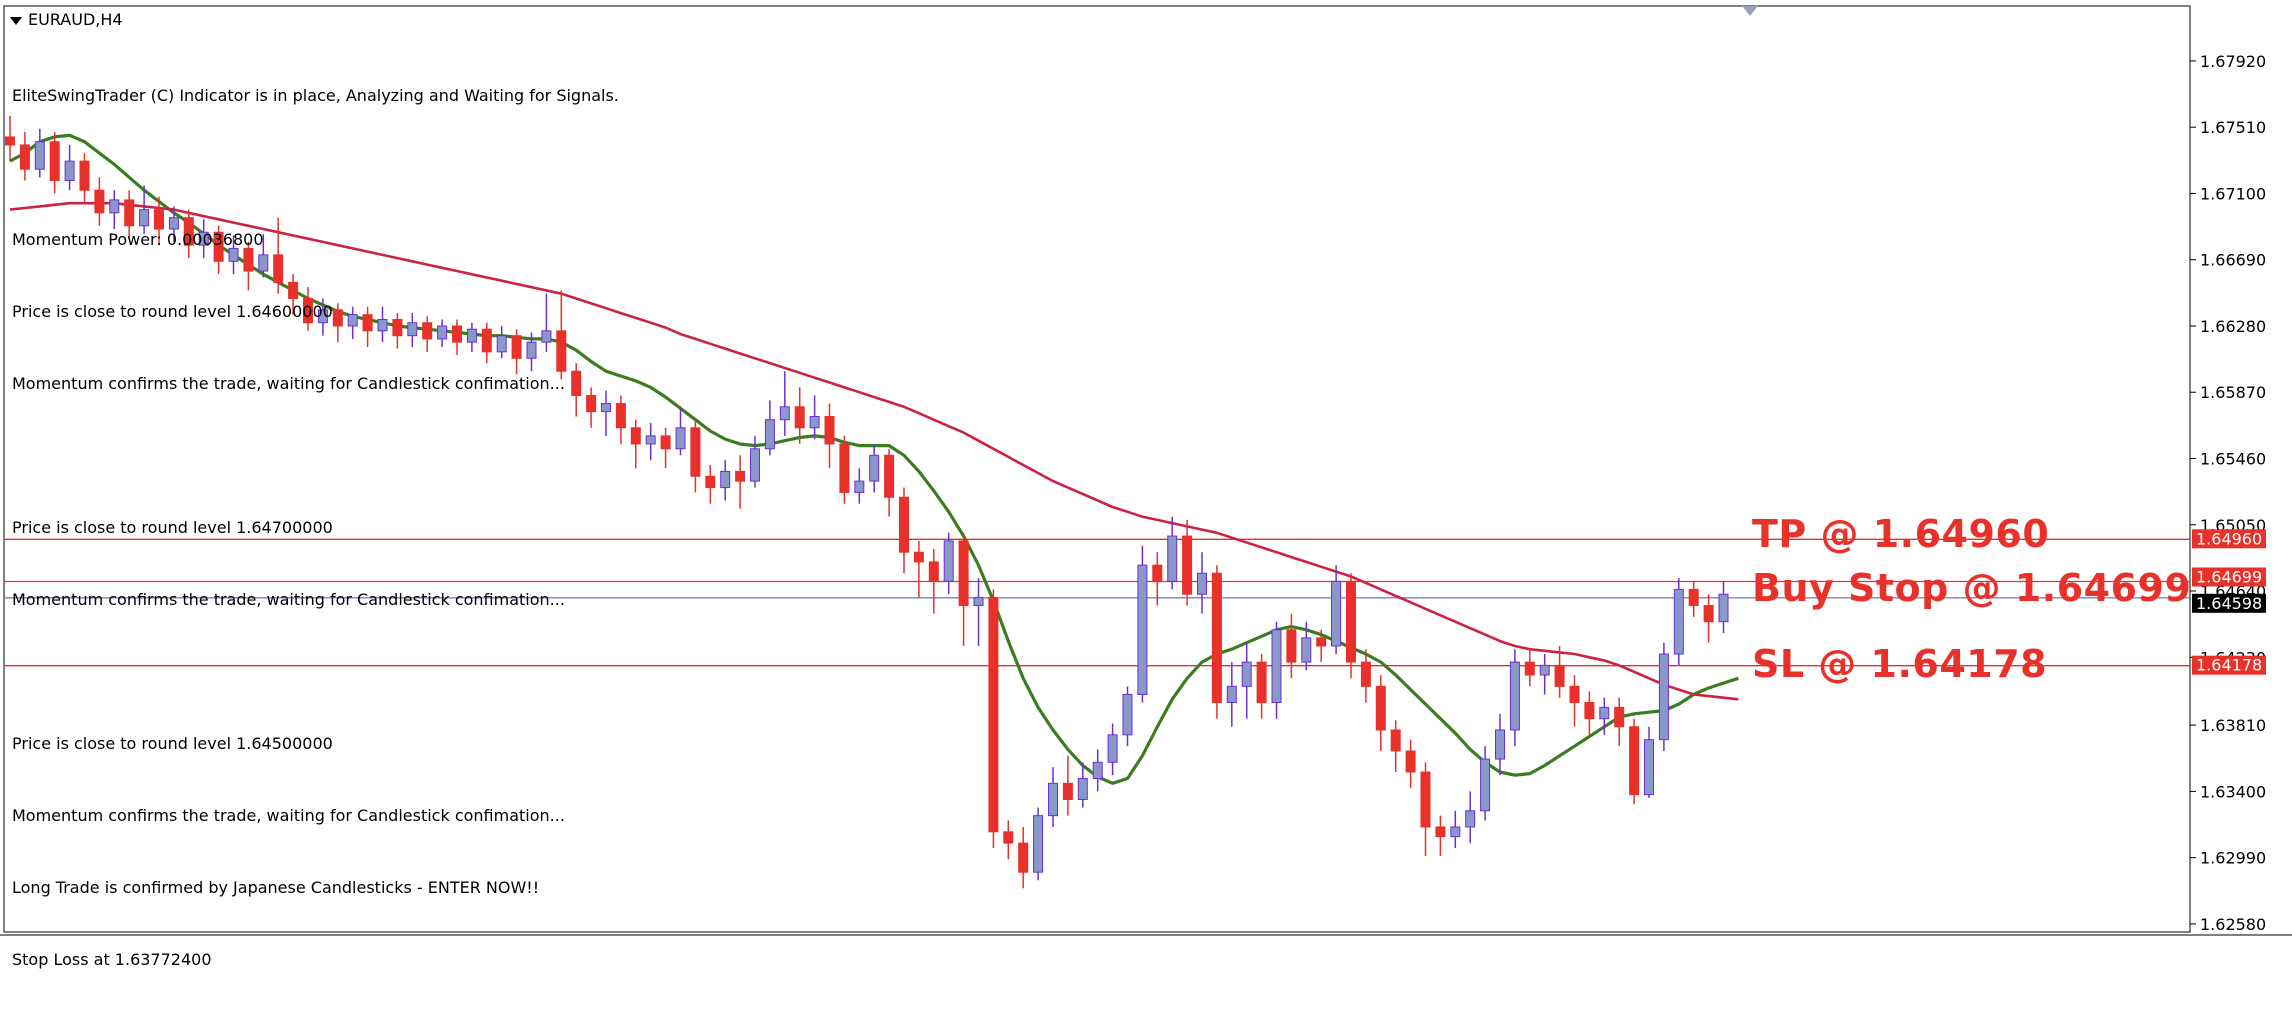 Image resolution: width=2292 pixels, height=1020 pixels. What do you see at coordinates (1900, 664) in the screenshot?
I see `sl-annotation: SL @ 1.64178` at bounding box center [1900, 664].